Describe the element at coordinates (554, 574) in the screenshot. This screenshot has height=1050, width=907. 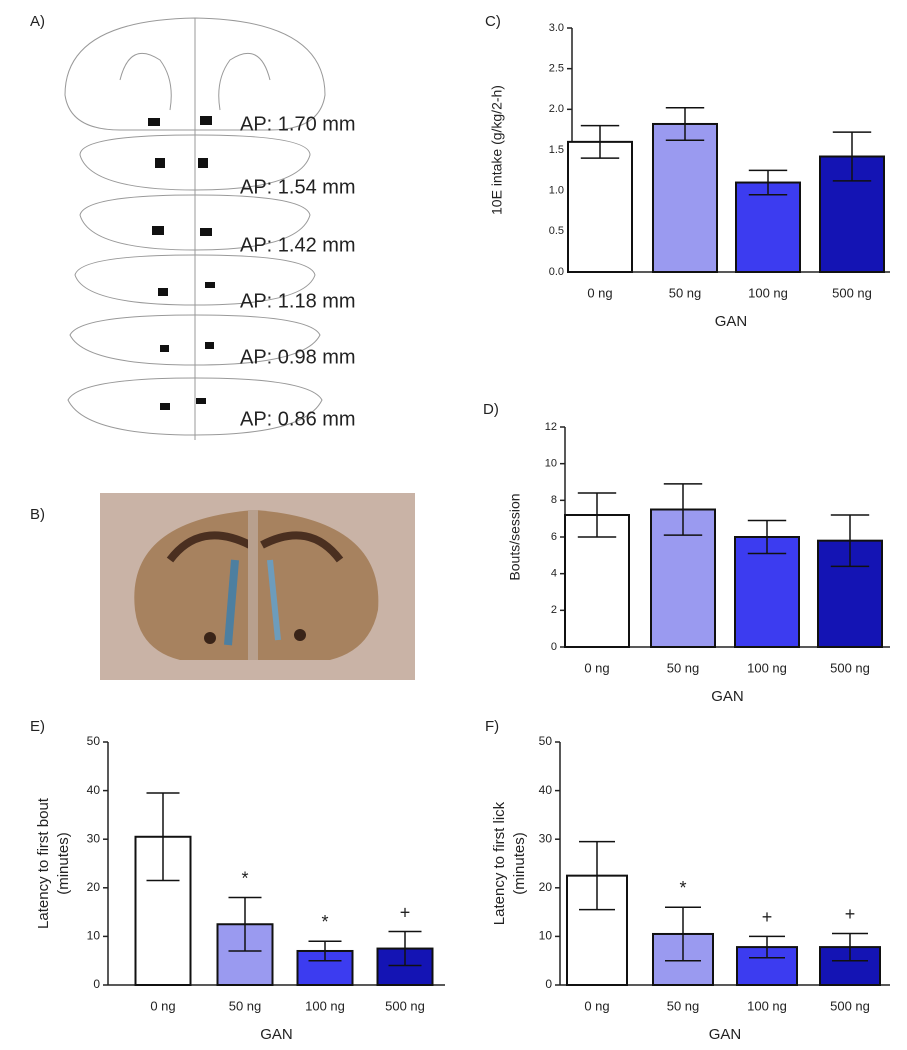
I see `y-tick-label: 4` at that location.